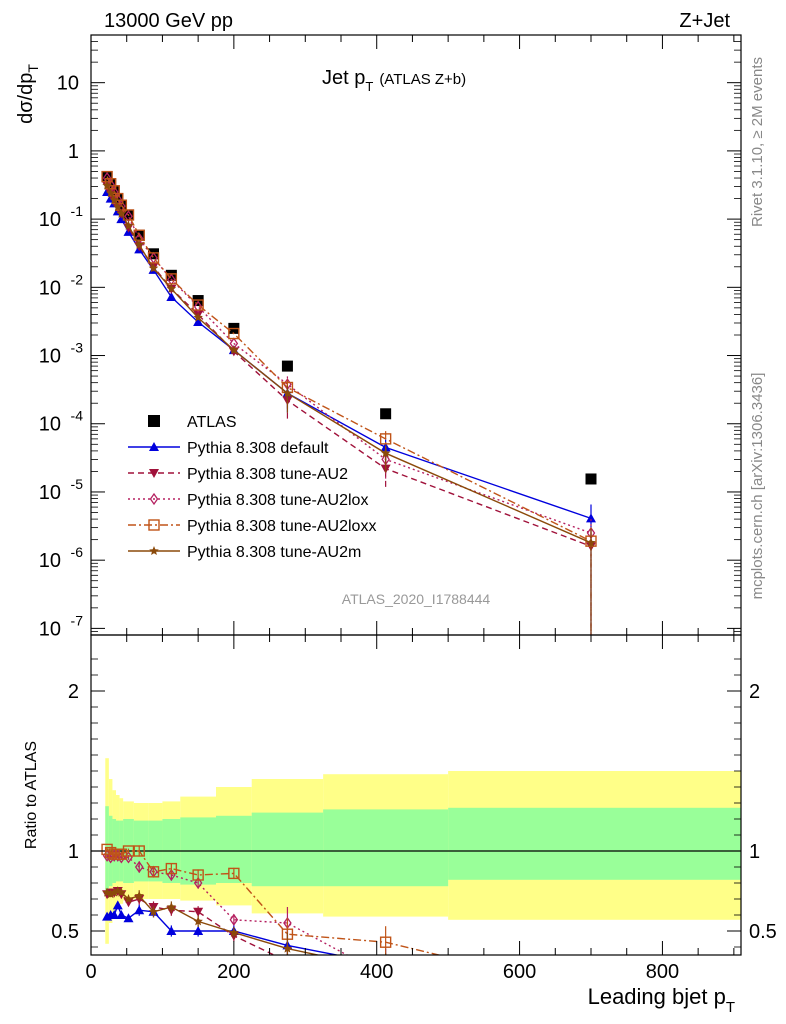 This screenshot has width=786, height=1024. Describe the element at coordinates (73, 852) in the screenshot. I see `ratio-y-tick-label: 1` at that location.